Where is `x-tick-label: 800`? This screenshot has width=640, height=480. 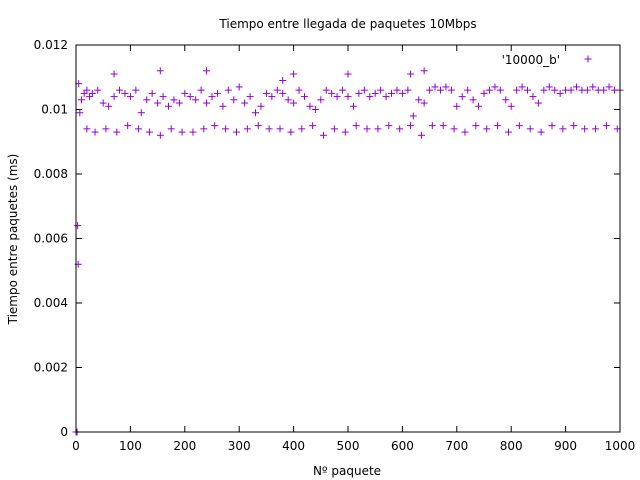 x-tick-label: 800 is located at coordinates (511, 446).